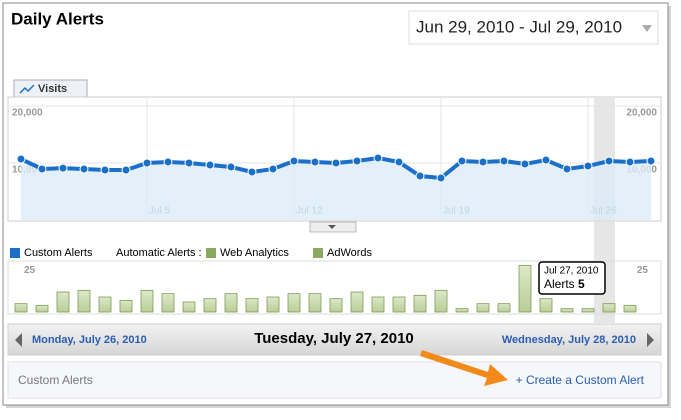  I want to click on day-nav, so click(334, 339).